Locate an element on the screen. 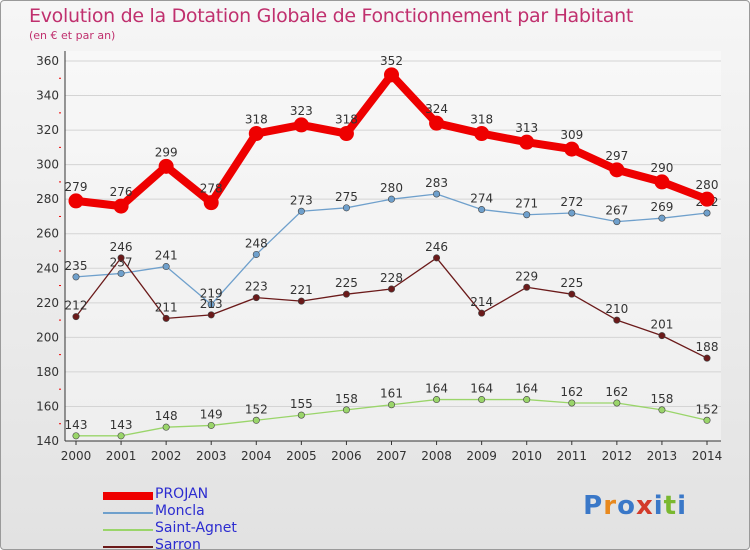  logo-letter: o is located at coordinates (626, 506).